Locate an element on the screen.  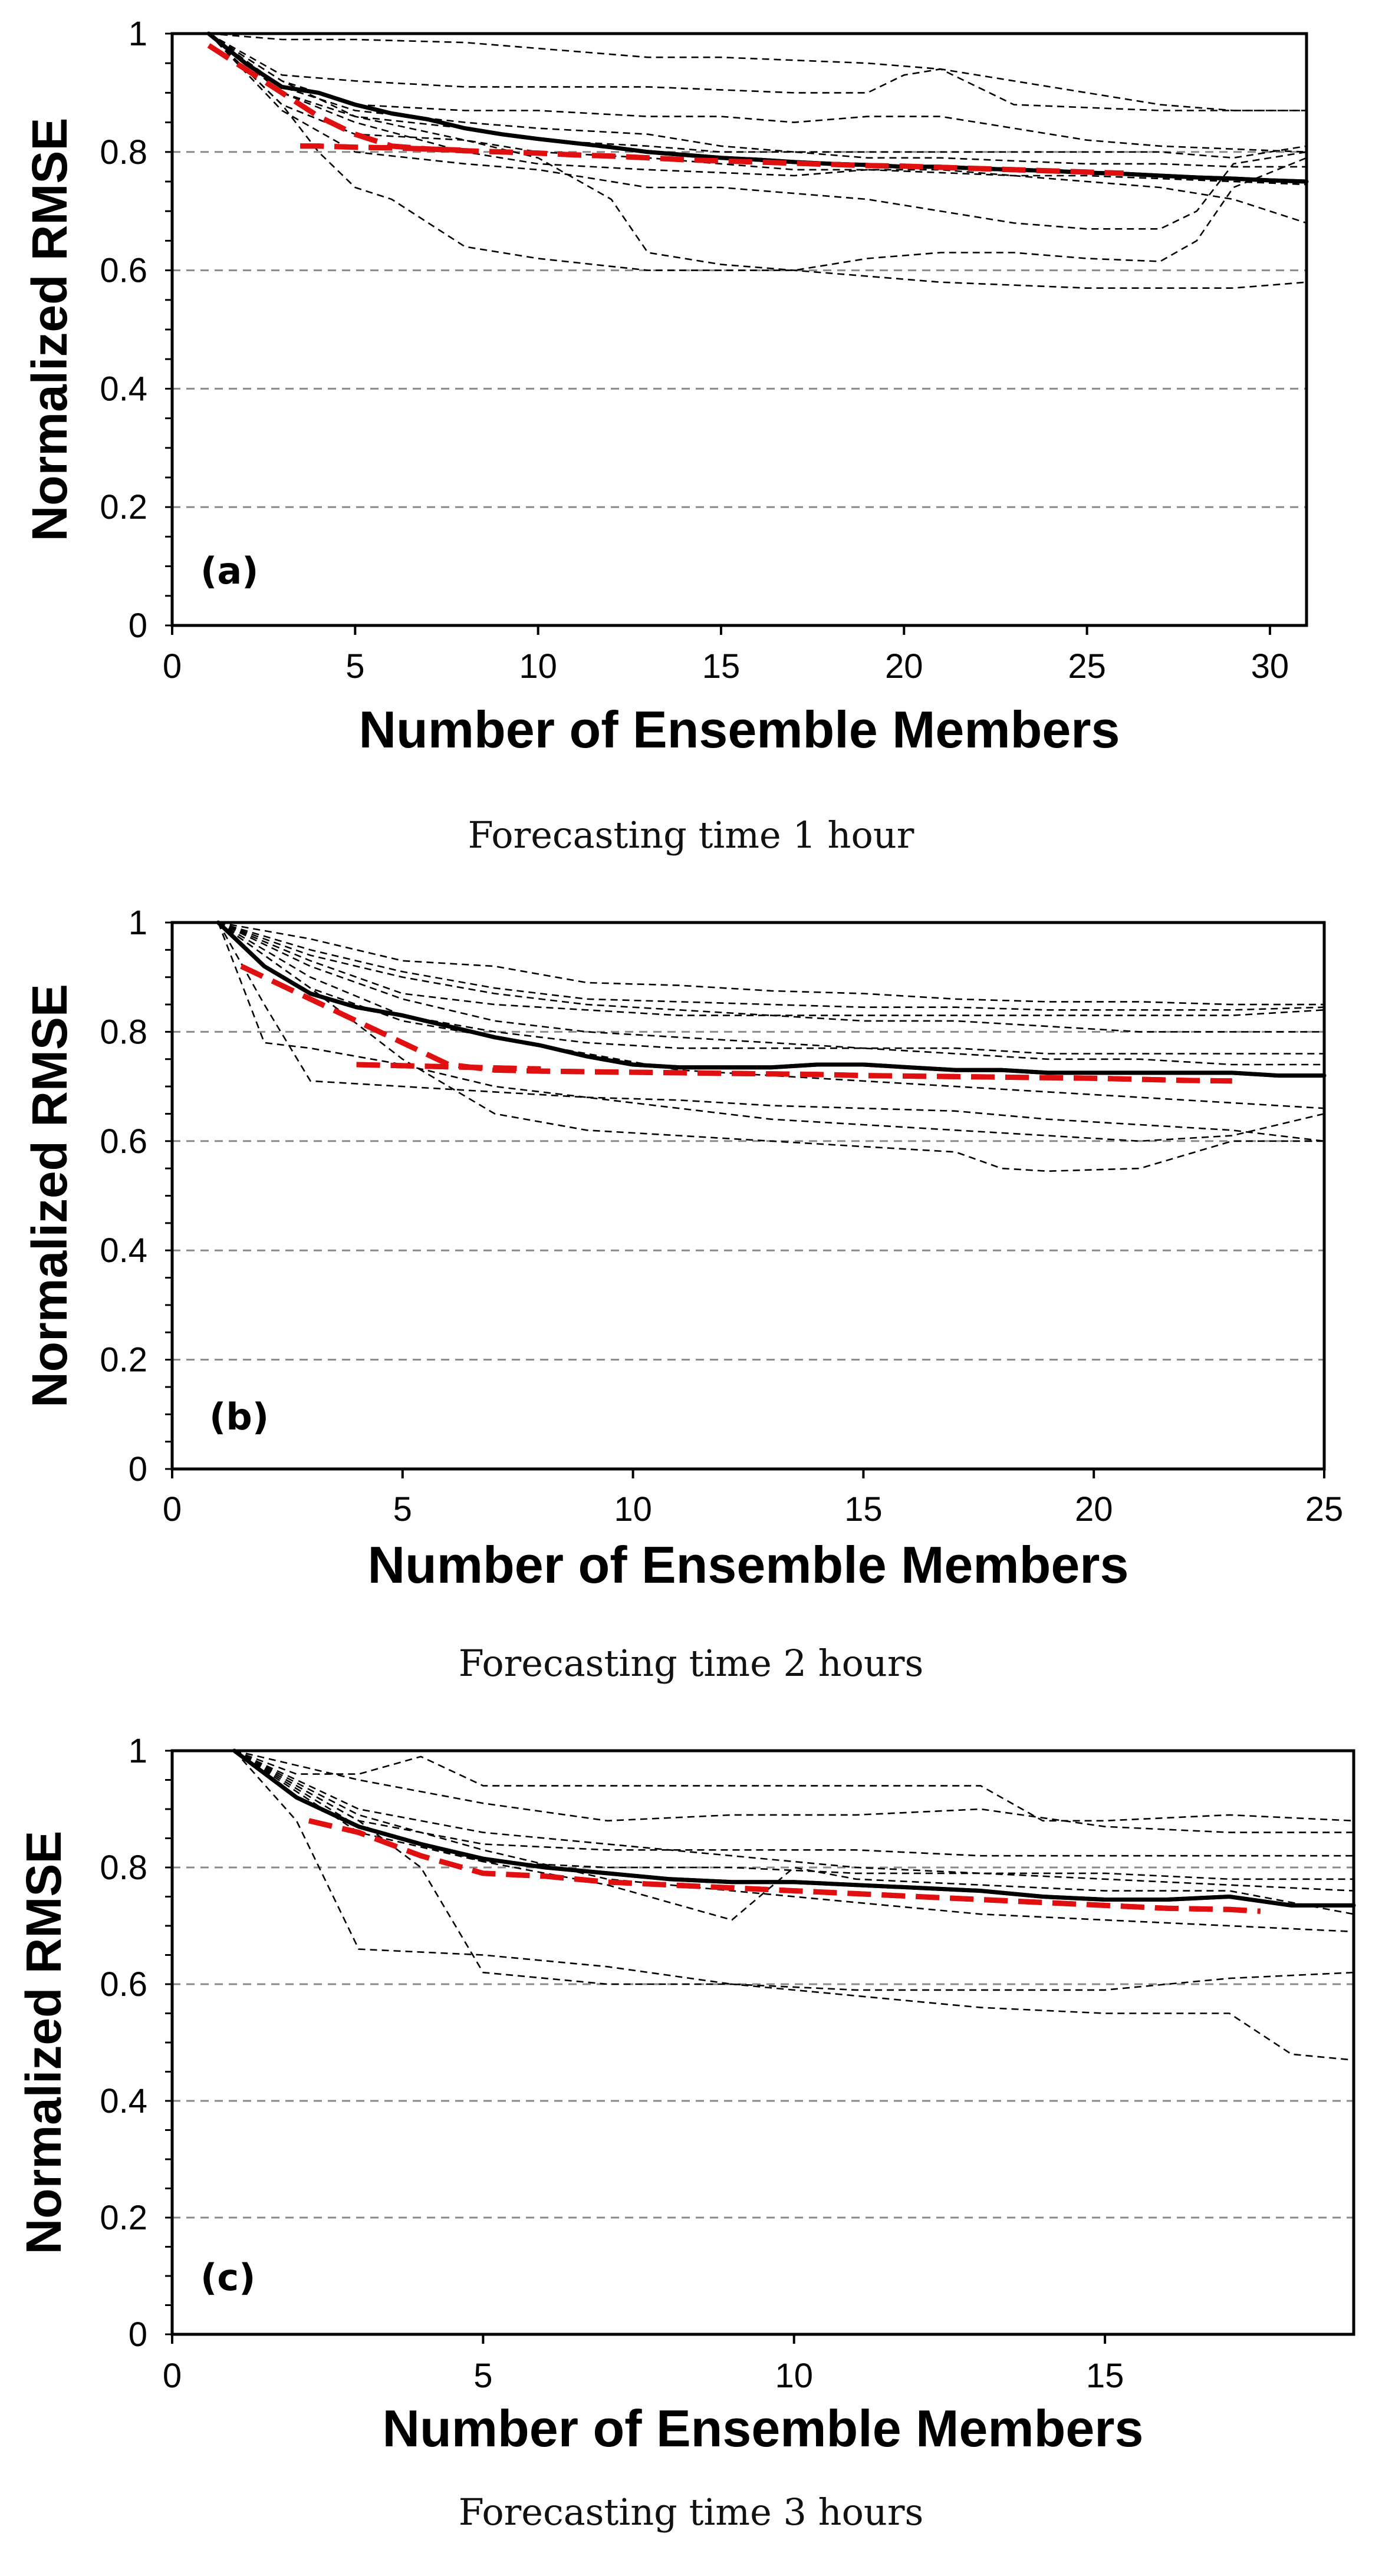
caption-b: Forecasting time 2 hours is located at coordinates (691, 1663).